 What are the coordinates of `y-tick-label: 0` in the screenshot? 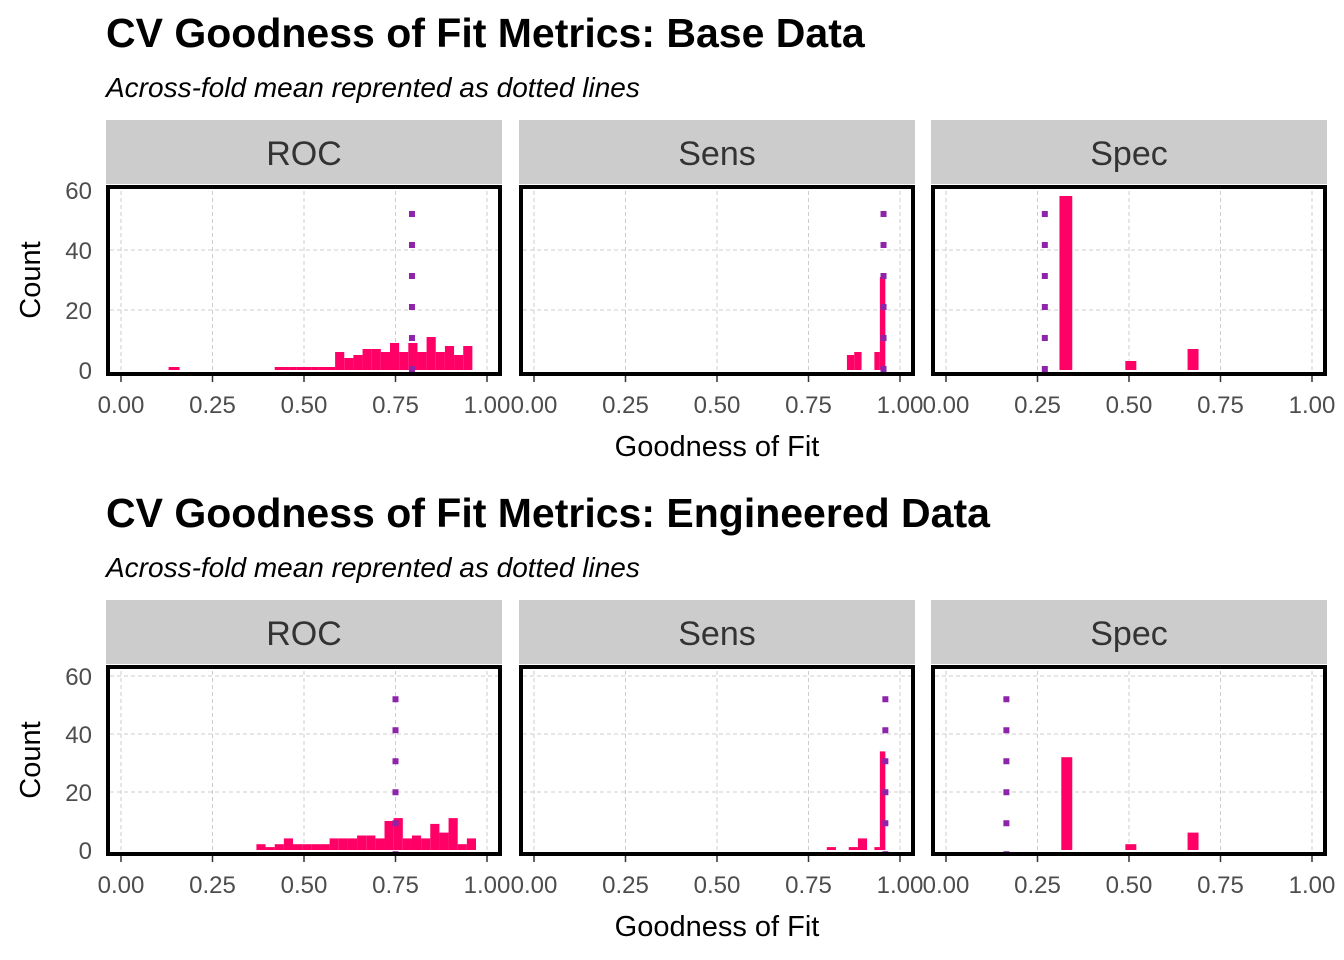 It's located at (85, 851).